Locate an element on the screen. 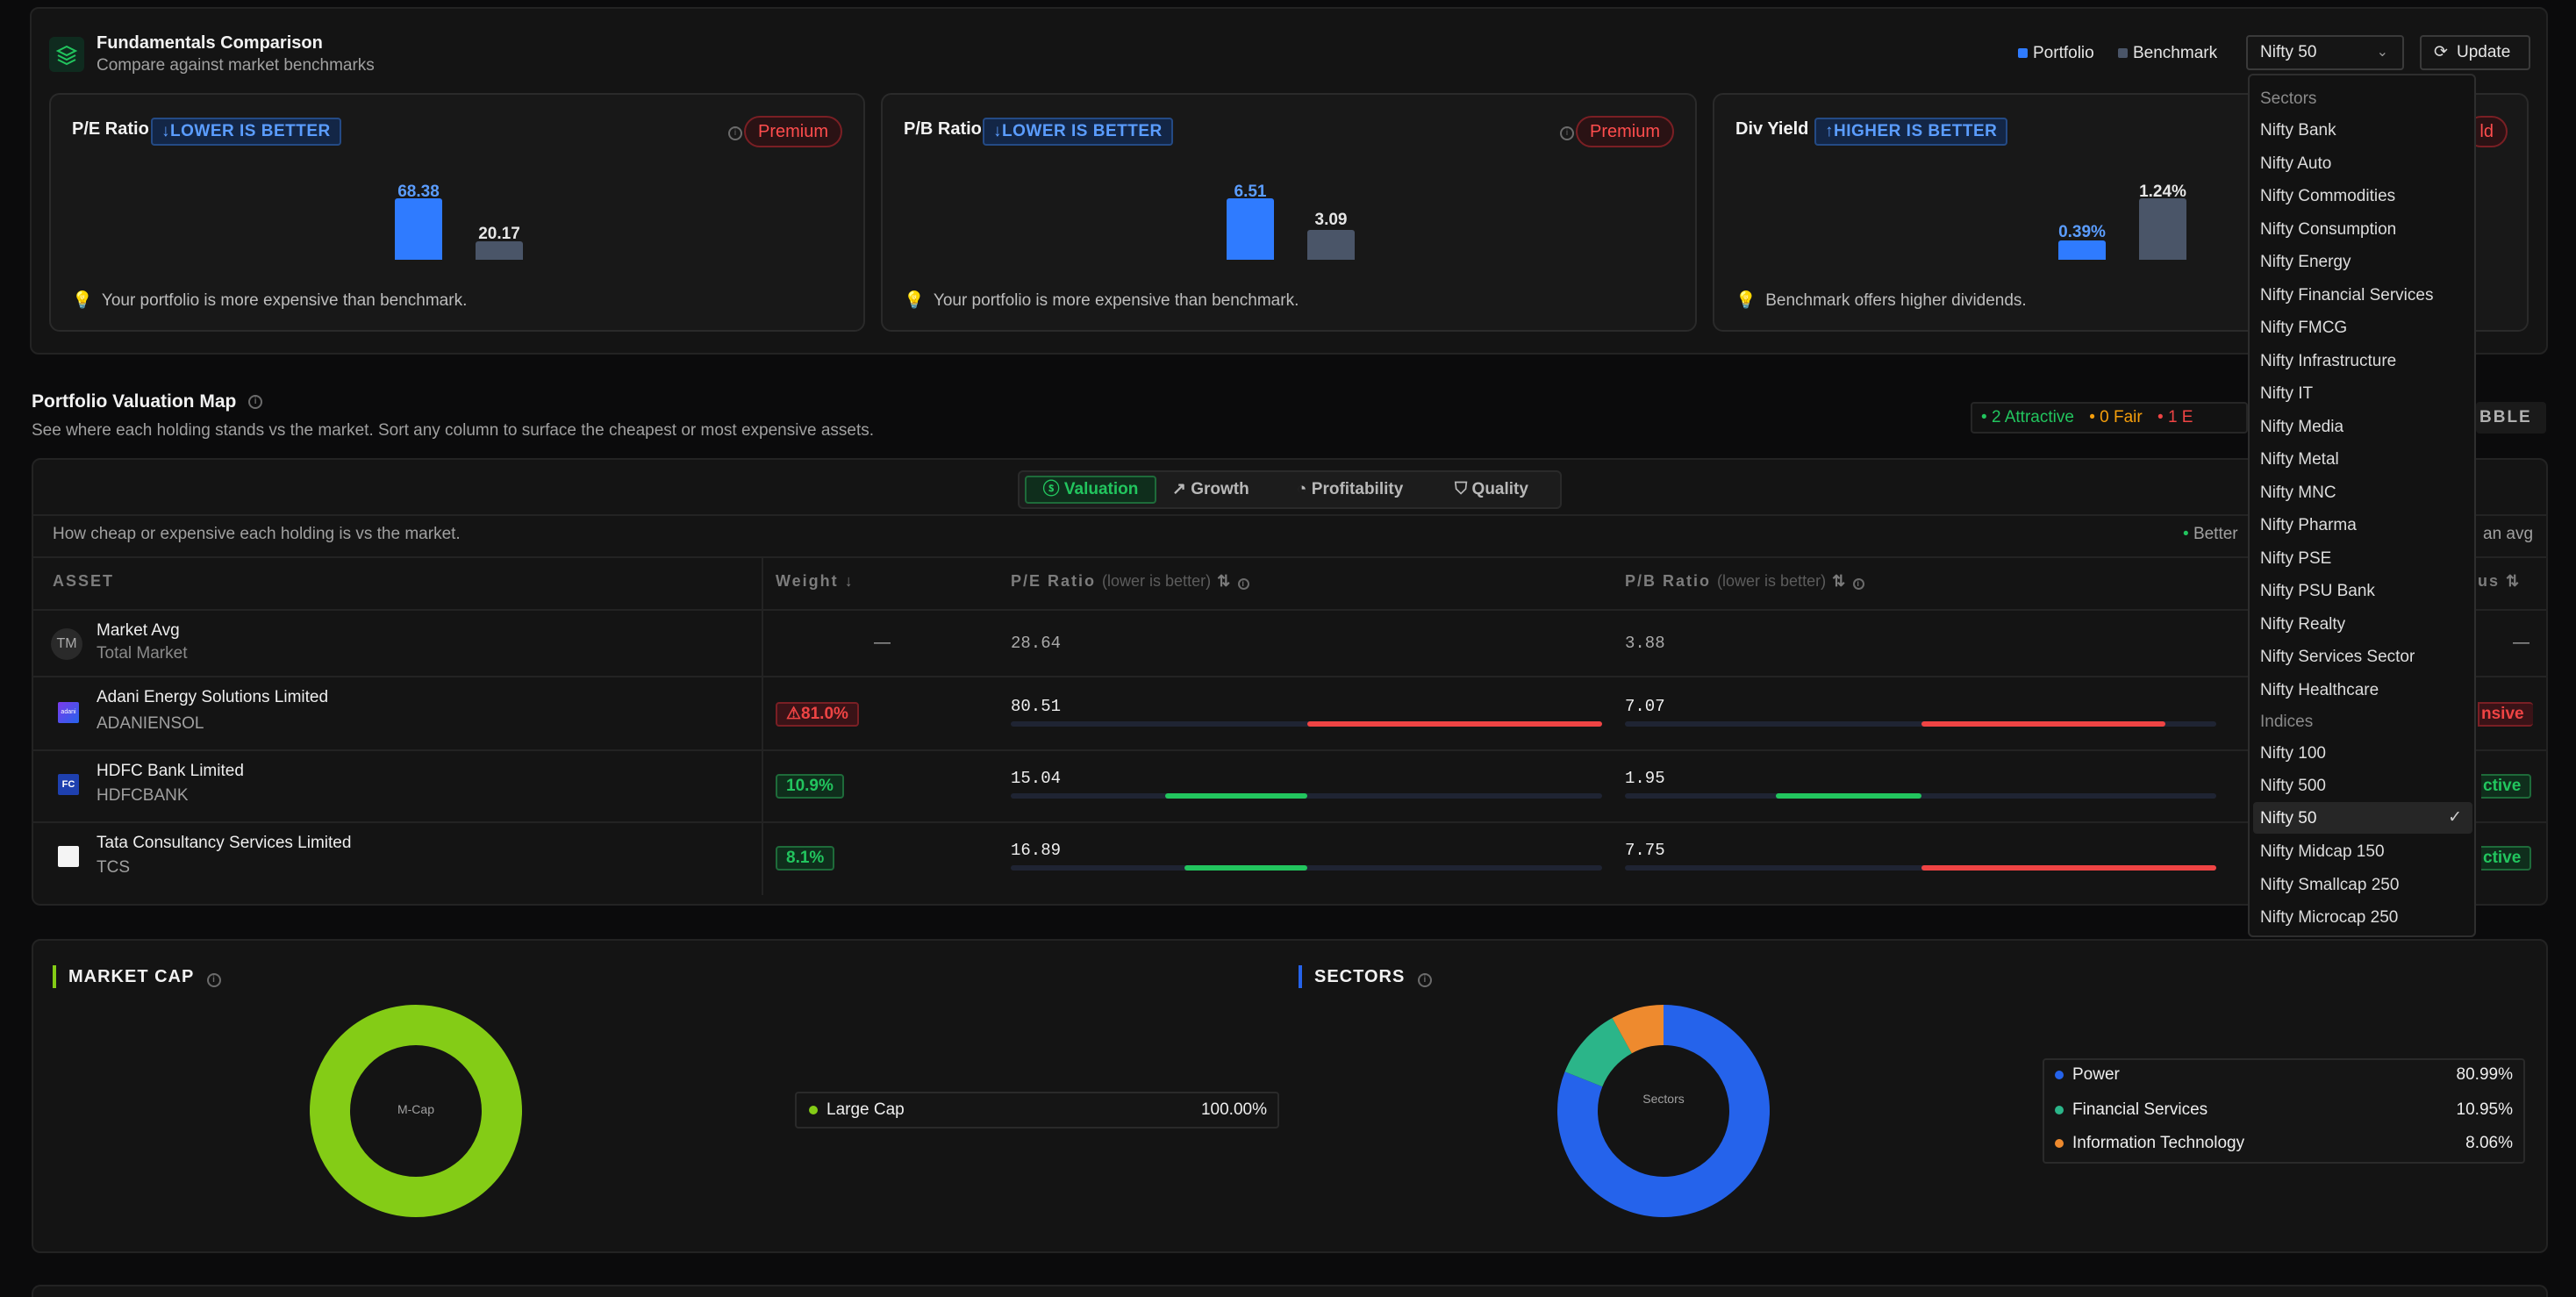 The image size is (2576, 1297). sectors-legend is located at coordinates (2284, 1111).